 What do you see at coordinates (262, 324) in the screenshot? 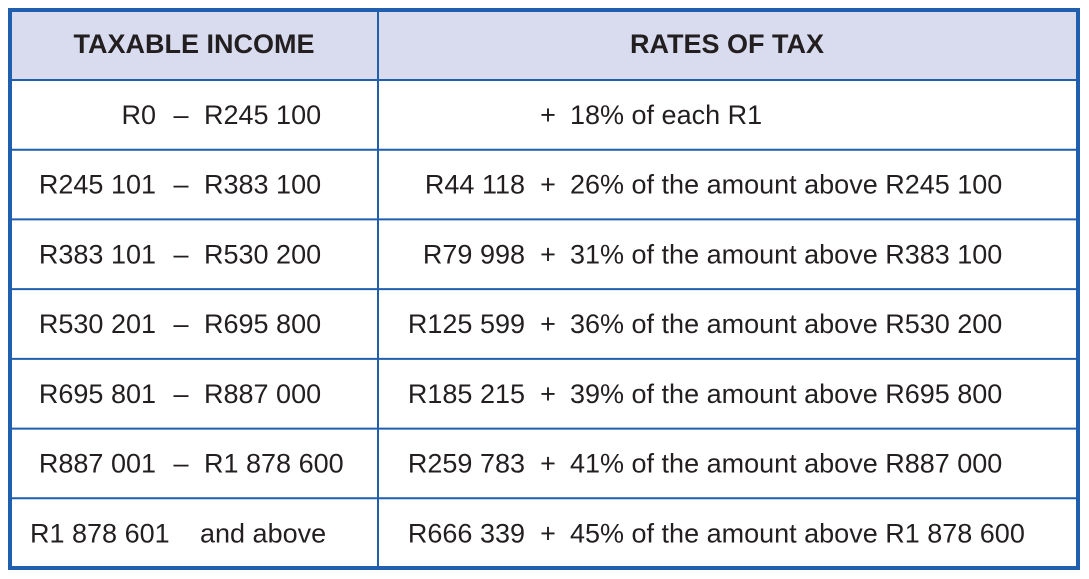
I see `income-to: R695 800` at bounding box center [262, 324].